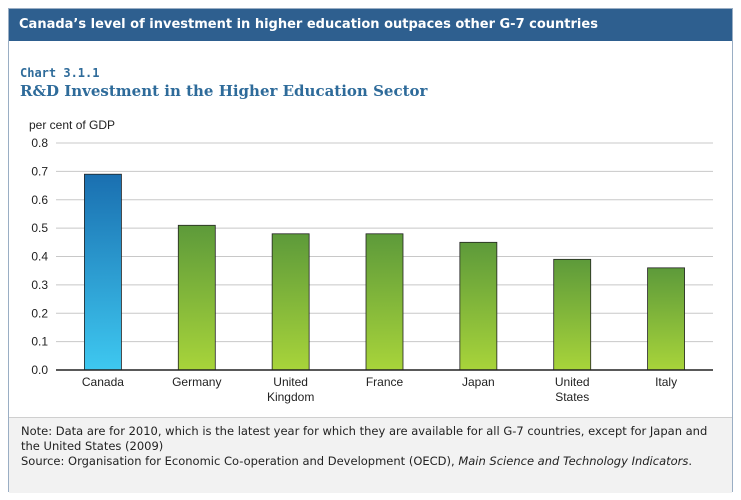 Image resolution: width=741 pixels, height=500 pixels. What do you see at coordinates (573, 461) in the screenshot?
I see `source-title: Main Science and Technology Indicators` at bounding box center [573, 461].